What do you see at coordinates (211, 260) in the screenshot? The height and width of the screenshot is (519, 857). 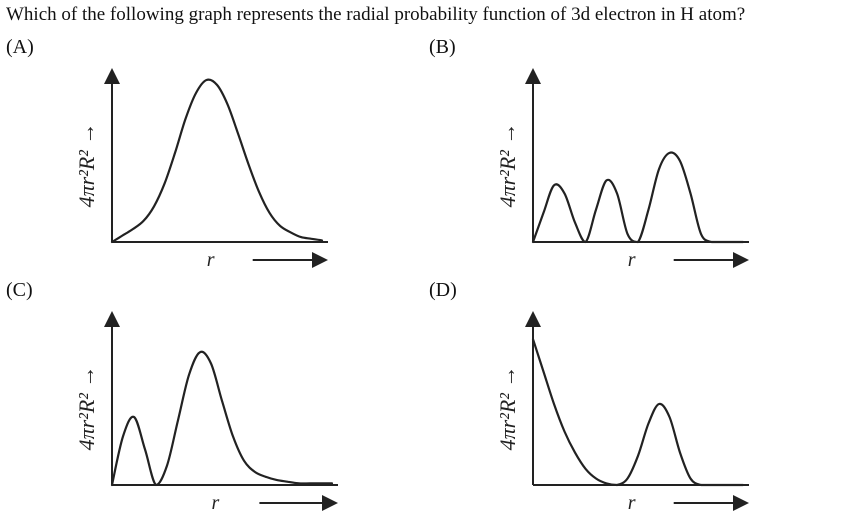 I see `option-a-x-label: r` at bounding box center [211, 260].